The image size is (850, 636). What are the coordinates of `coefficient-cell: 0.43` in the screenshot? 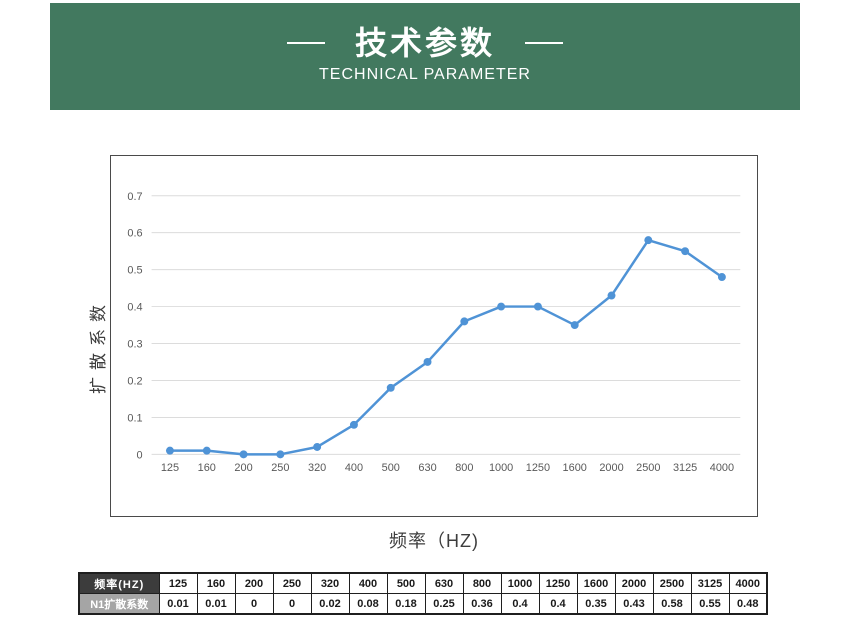 It's located at (634, 604).